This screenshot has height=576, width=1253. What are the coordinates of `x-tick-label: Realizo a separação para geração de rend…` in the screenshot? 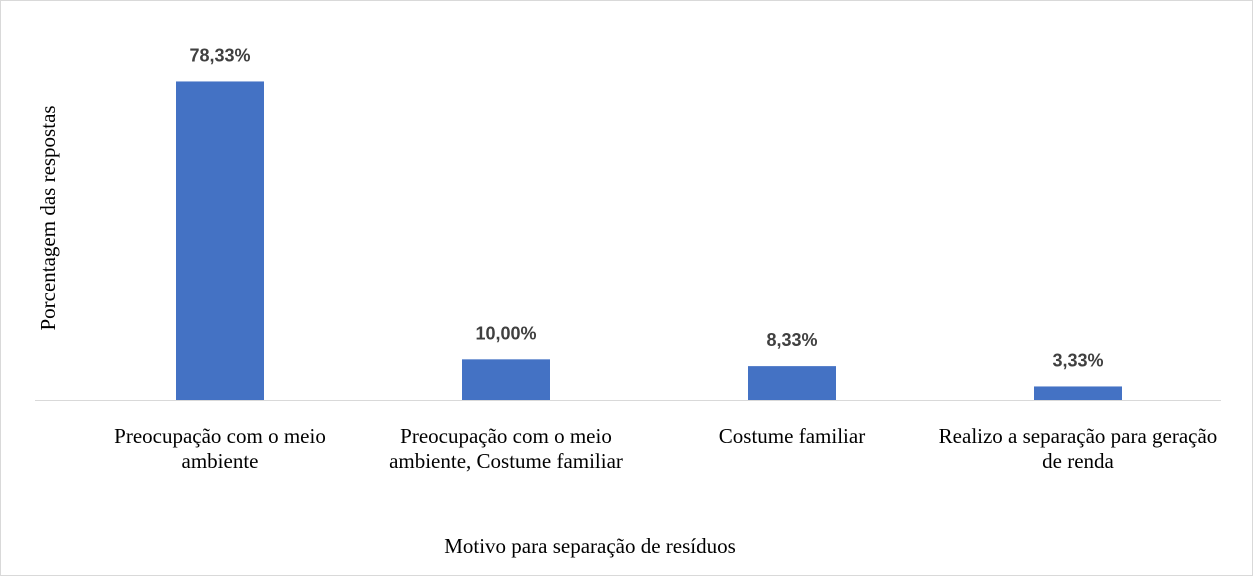 It's located at (1078, 448).